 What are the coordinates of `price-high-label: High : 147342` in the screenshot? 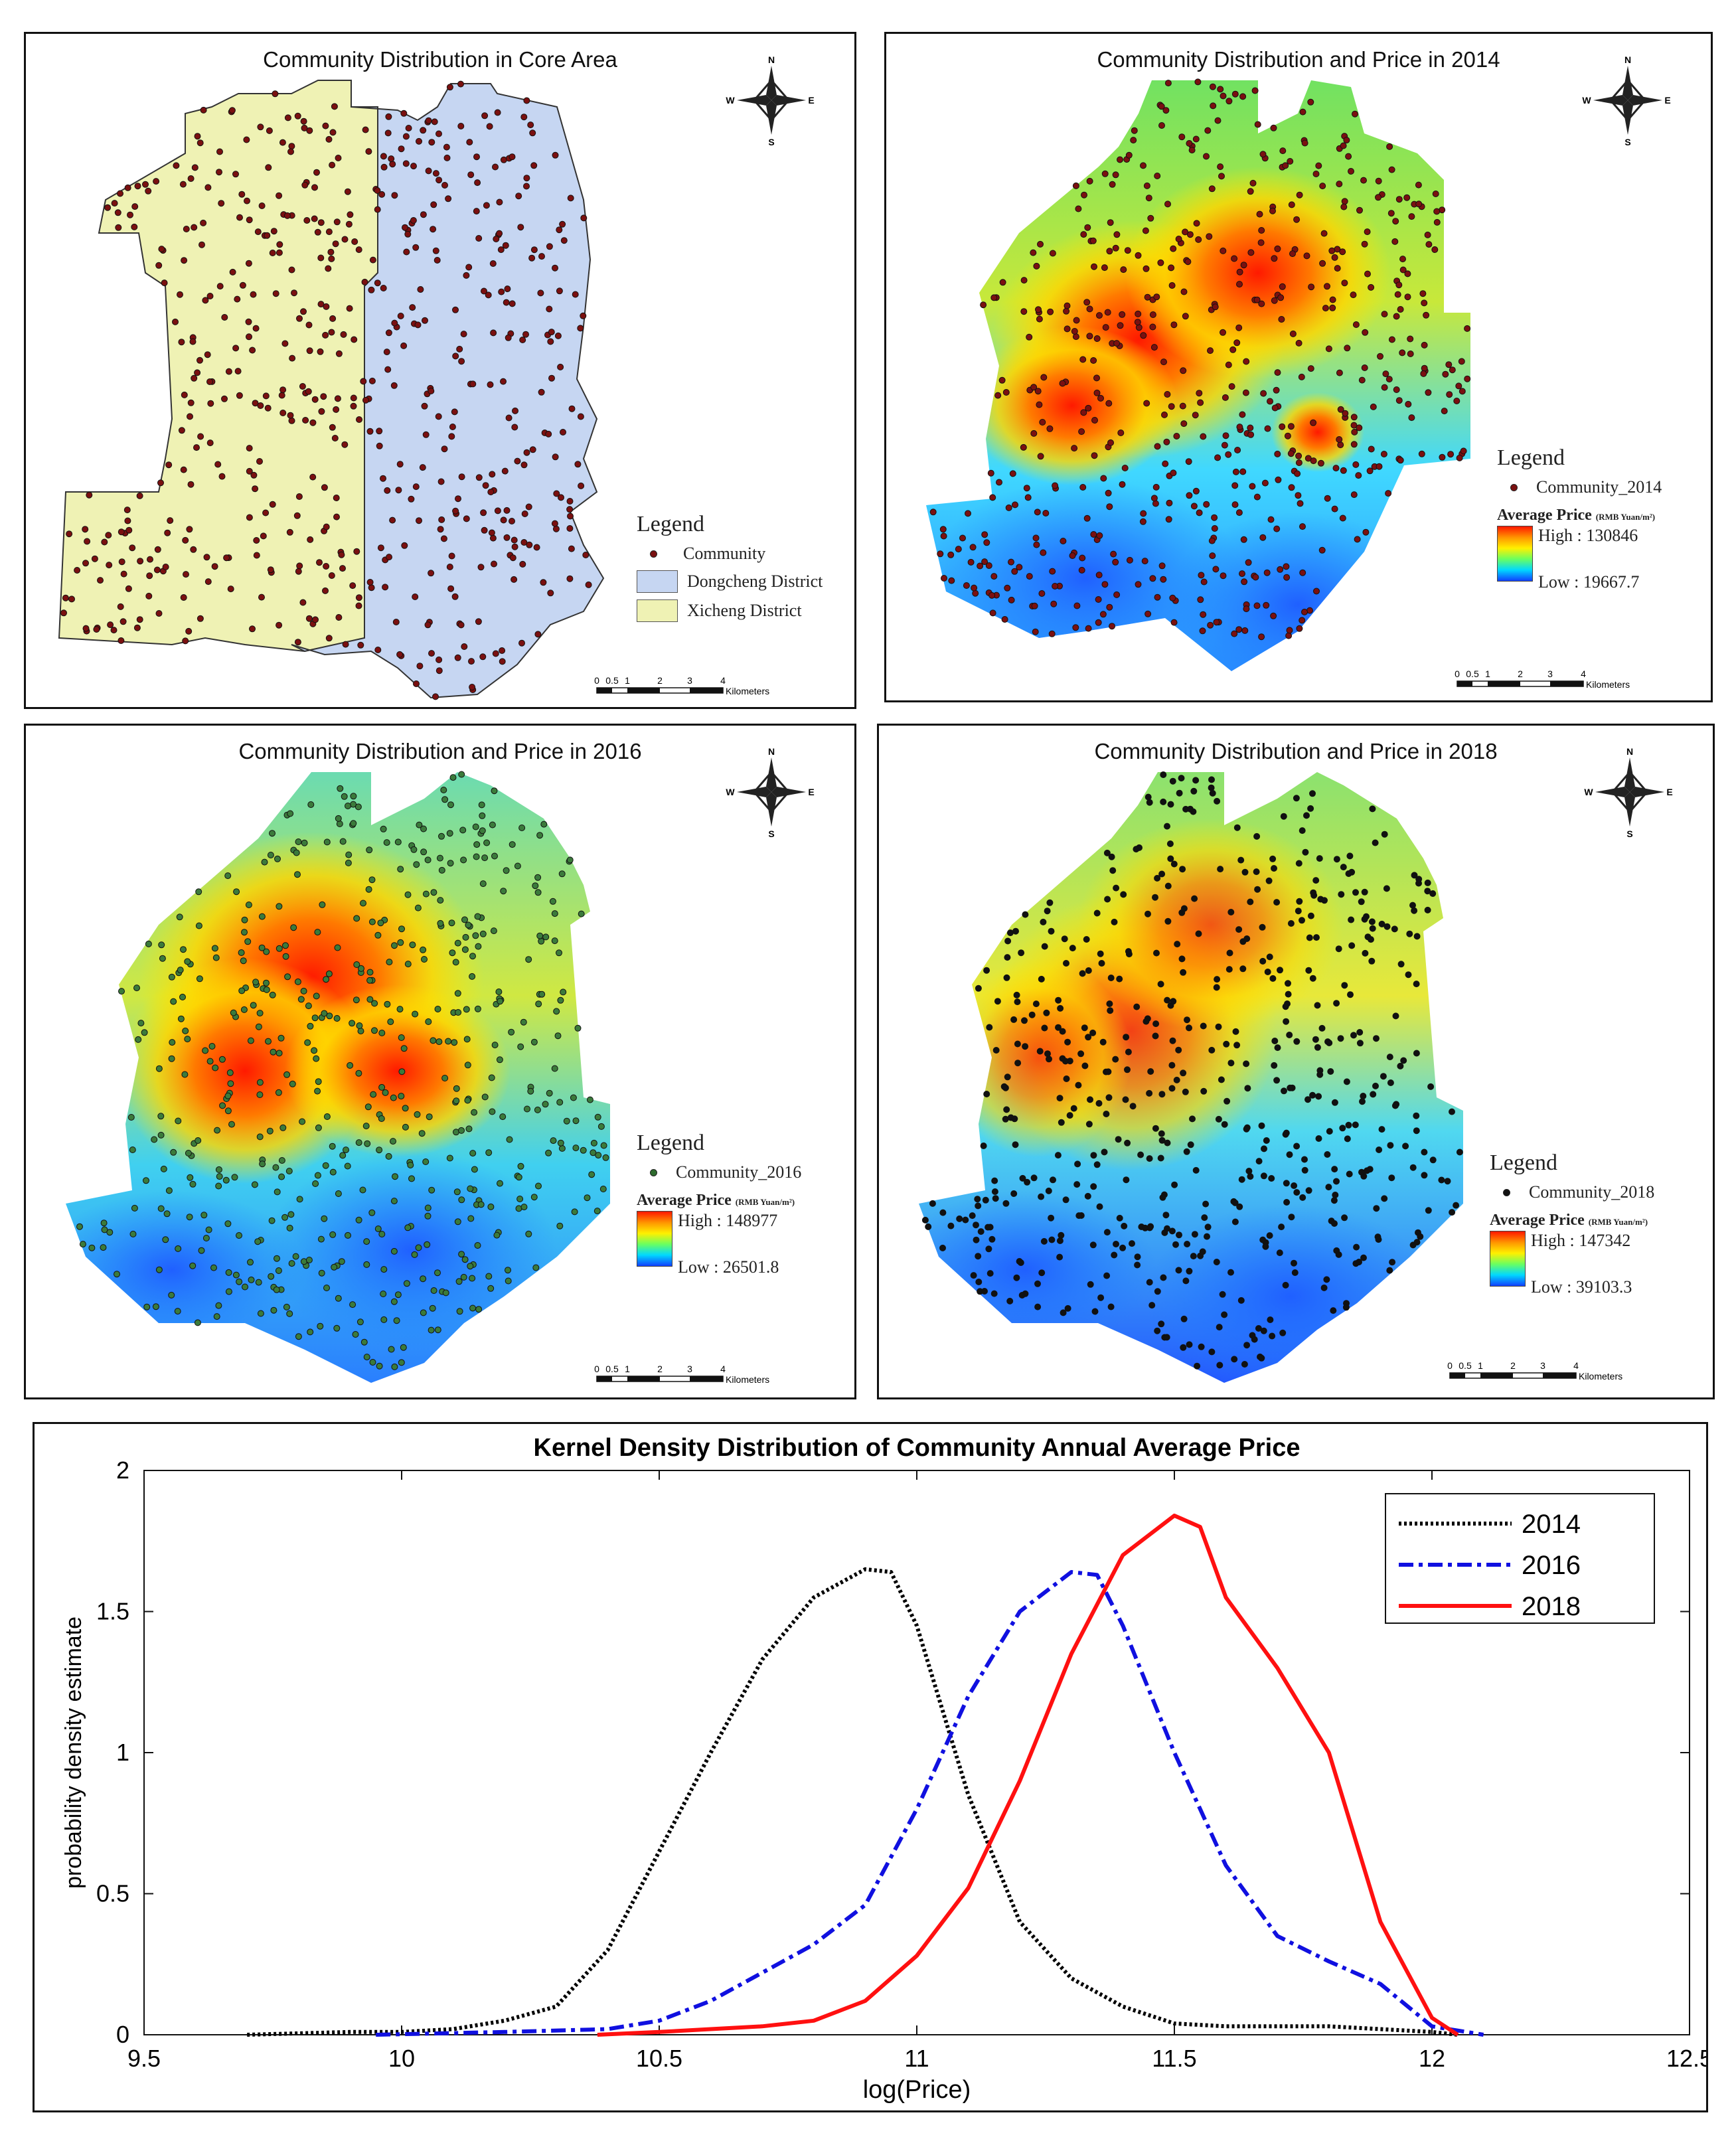 It's located at (1581, 1240).